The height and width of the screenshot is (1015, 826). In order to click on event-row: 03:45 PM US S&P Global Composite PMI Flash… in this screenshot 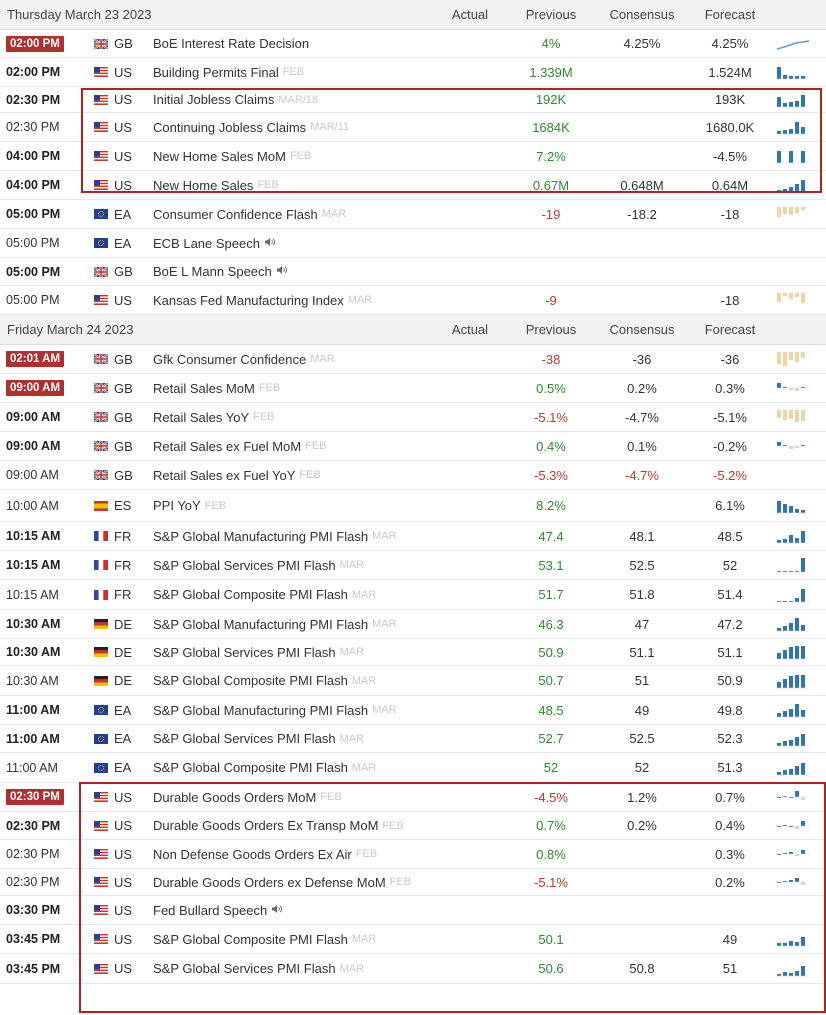, I will do `click(413, 939)`.